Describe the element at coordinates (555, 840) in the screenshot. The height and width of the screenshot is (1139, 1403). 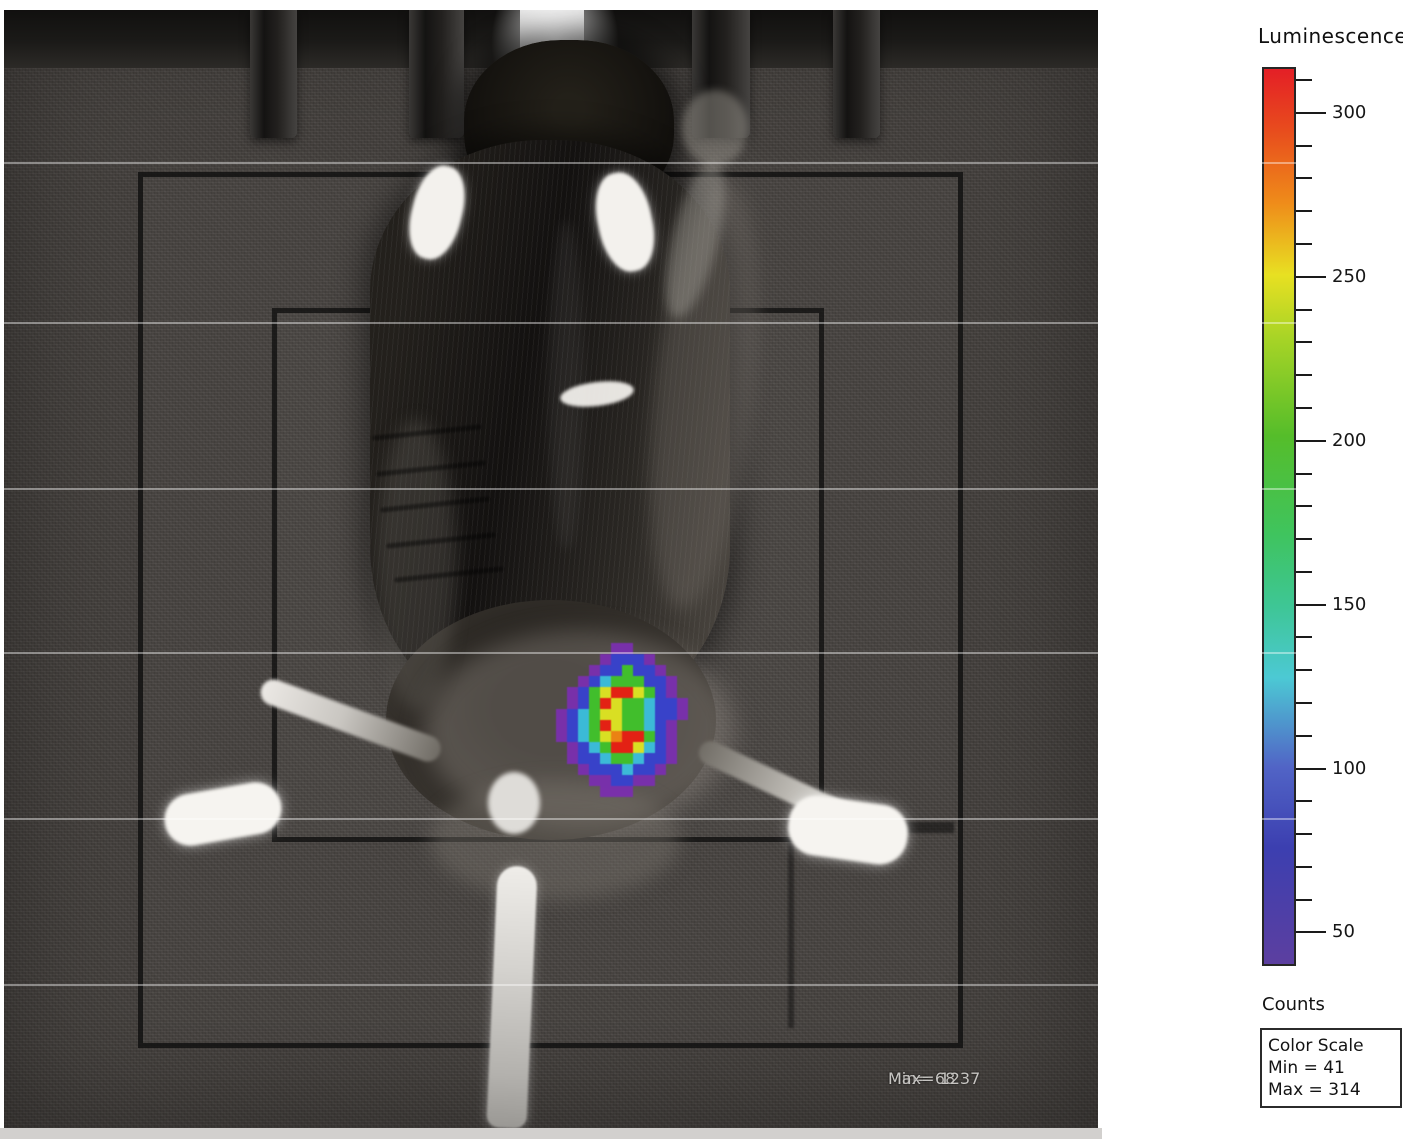
I see `hindquarters-highlight` at that location.